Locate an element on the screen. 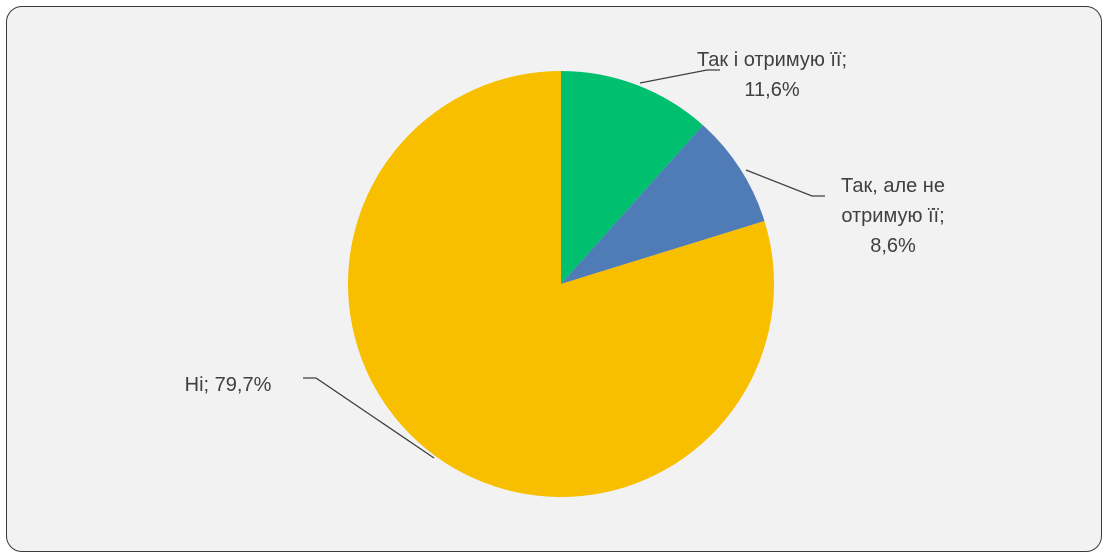 Image resolution: width=1108 pixels, height=558 pixels. data-label-line: Так і отримую її; is located at coordinates (772, 60).